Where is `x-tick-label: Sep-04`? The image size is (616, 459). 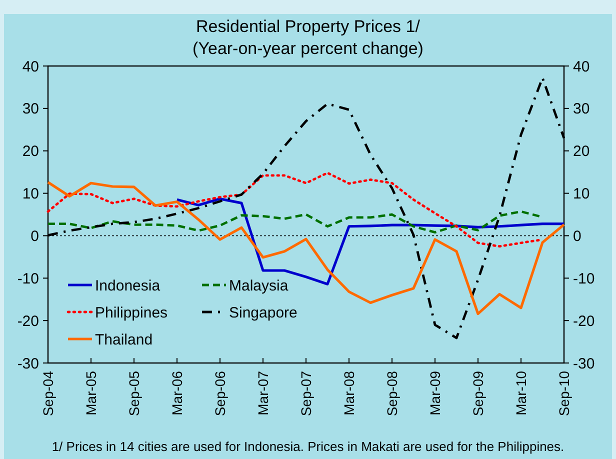
x-tick-label: Sep-04 is located at coordinates (48, 393).